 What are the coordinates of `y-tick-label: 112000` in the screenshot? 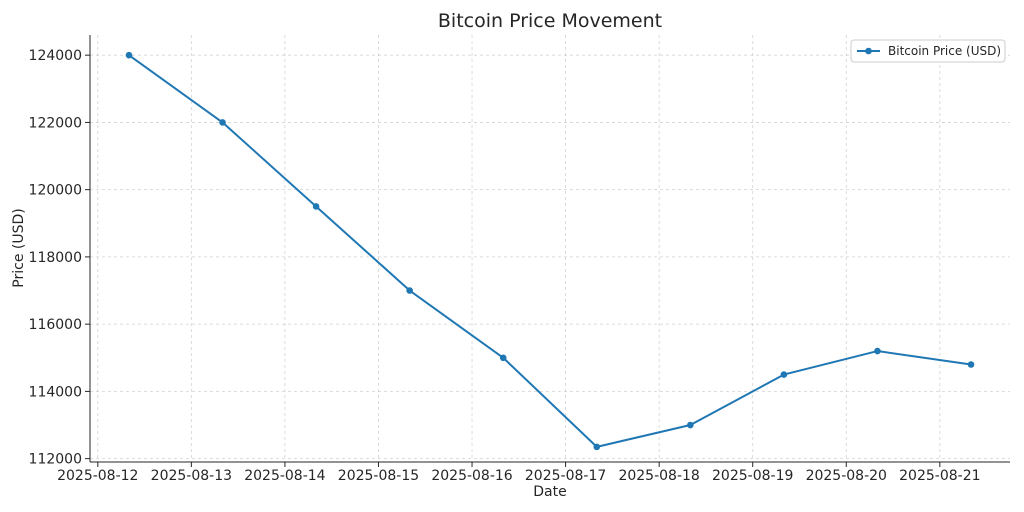 It's located at (55, 460).